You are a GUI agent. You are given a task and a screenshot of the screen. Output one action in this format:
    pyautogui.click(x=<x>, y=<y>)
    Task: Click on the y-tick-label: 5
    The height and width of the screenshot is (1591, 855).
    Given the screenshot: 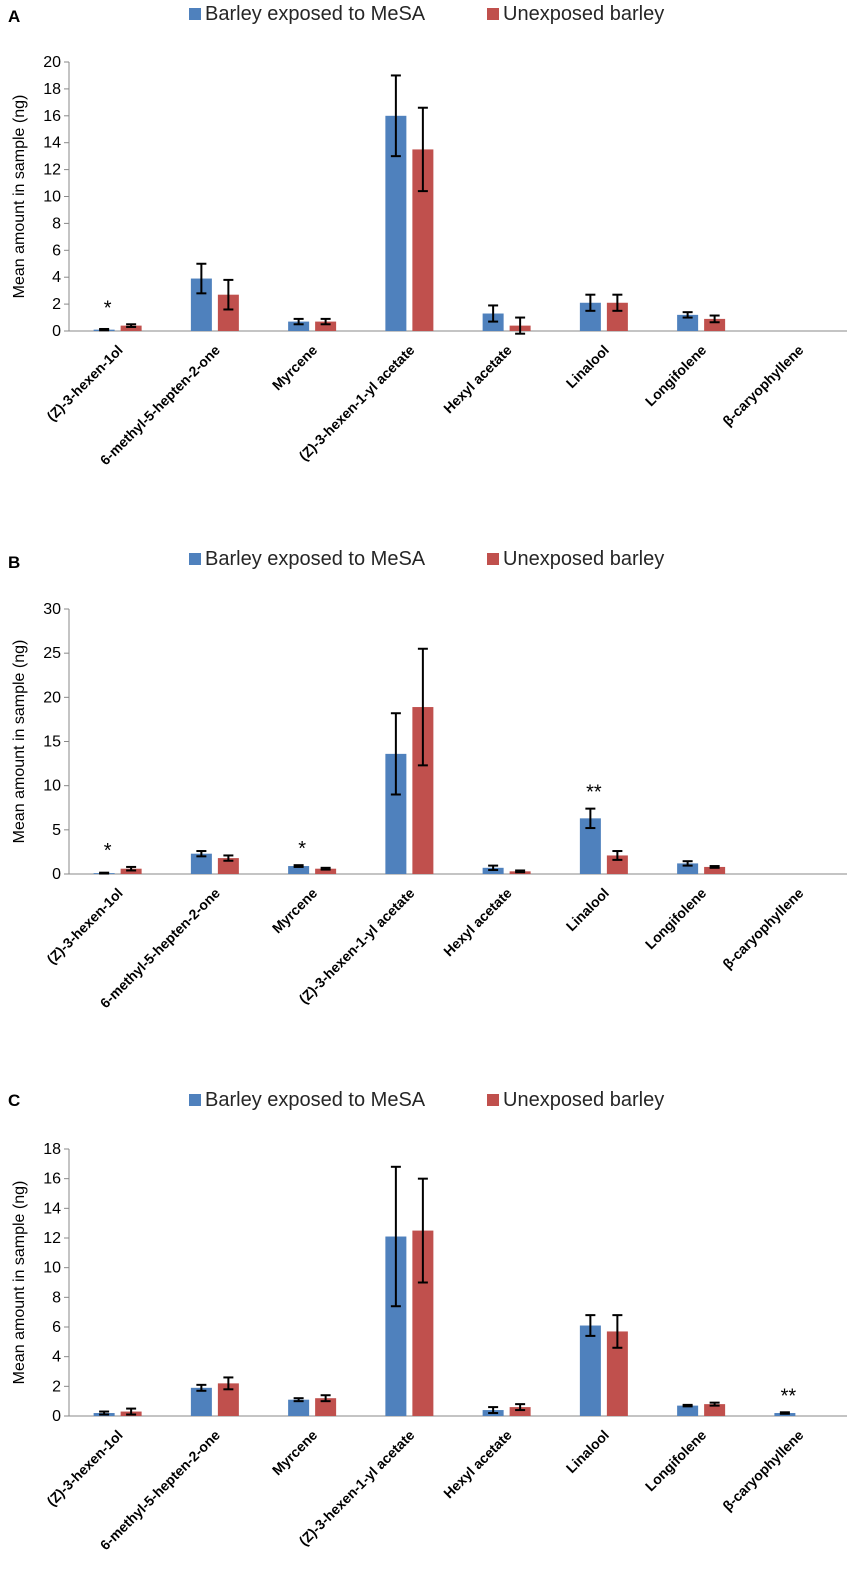 What is the action you would take?
    pyautogui.click(x=56, y=830)
    